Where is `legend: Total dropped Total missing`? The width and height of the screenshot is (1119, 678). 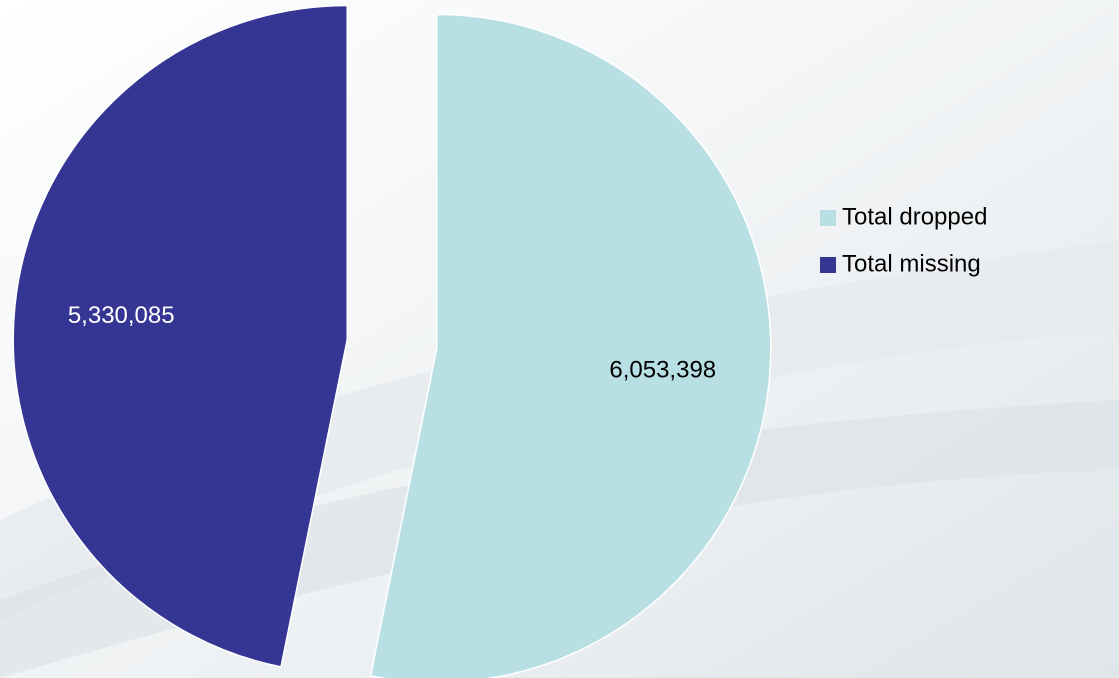 legend: Total dropped Total missing is located at coordinates (903, 240).